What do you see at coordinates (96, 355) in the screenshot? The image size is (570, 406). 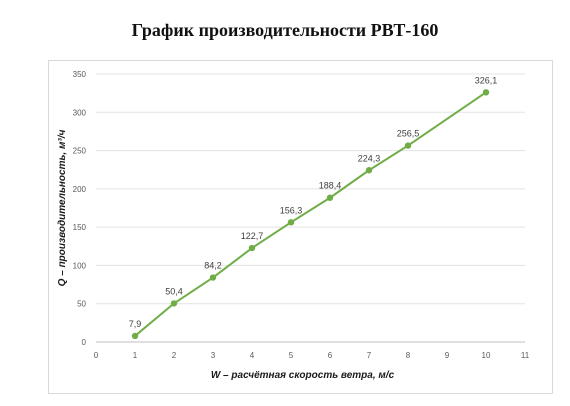 I see `x-tick-label: 0` at bounding box center [96, 355].